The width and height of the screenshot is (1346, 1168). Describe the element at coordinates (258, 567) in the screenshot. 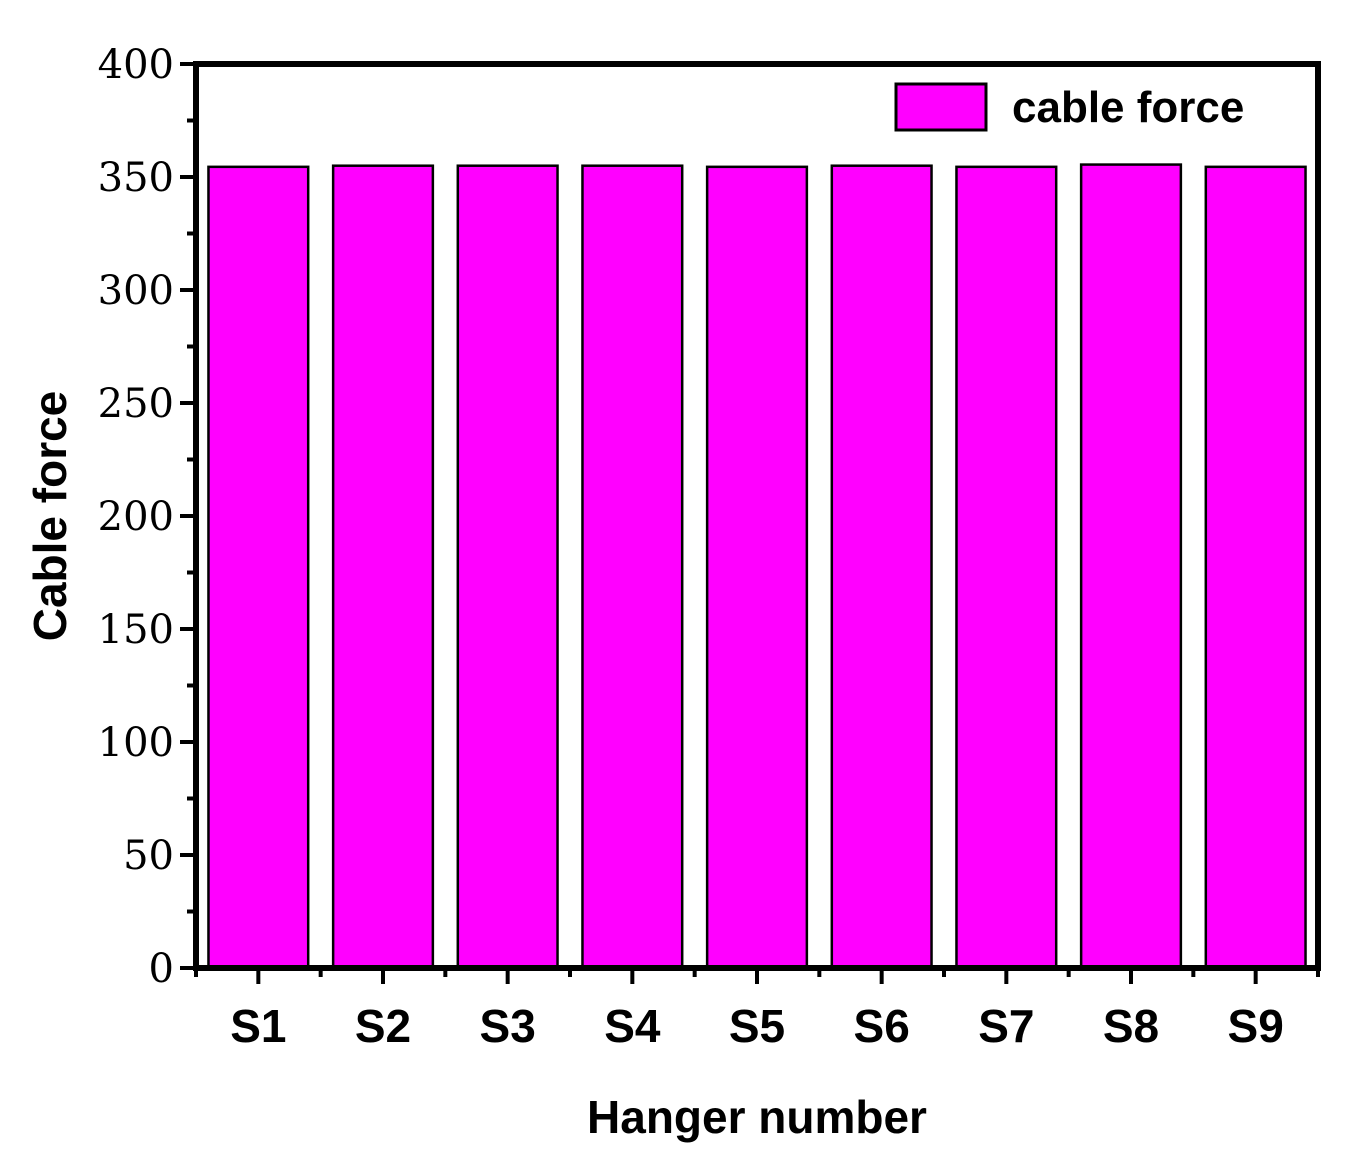

I see `bar-S1` at that location.